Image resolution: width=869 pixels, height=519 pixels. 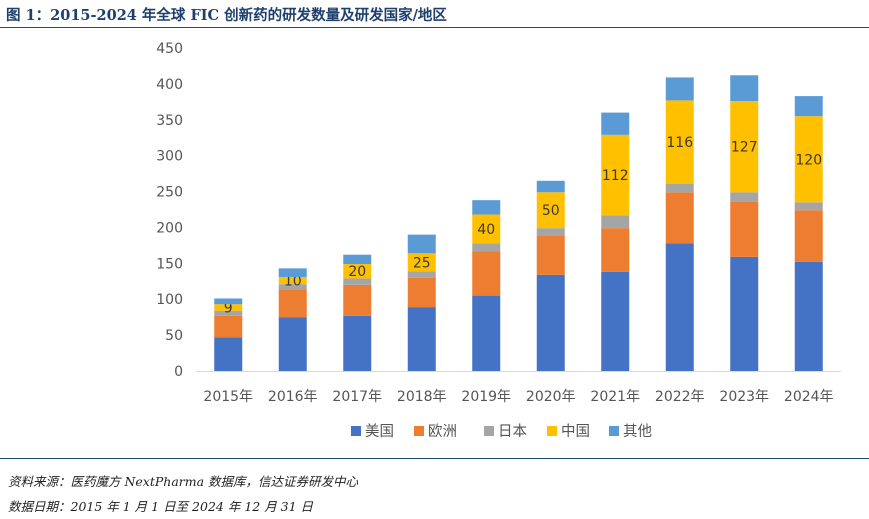 I want to click on title-bar: 图 1：2015-2024 年全球 FIC 创新药的研发数量及研发国家/地区, so click(x=434, y=14).